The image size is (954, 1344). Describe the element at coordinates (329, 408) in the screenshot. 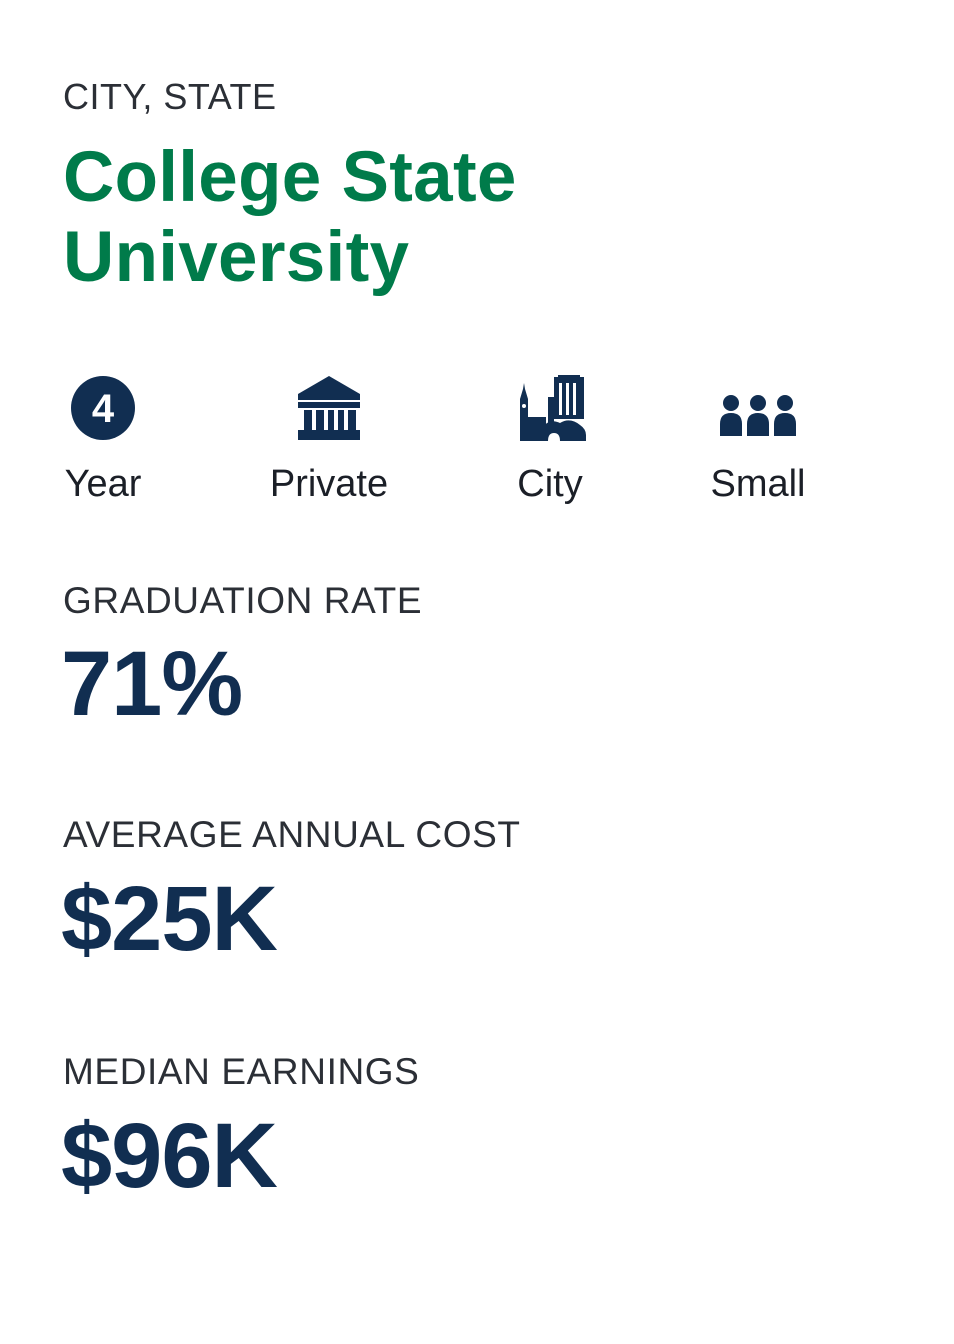

I see `institution-building-icon` at that location.